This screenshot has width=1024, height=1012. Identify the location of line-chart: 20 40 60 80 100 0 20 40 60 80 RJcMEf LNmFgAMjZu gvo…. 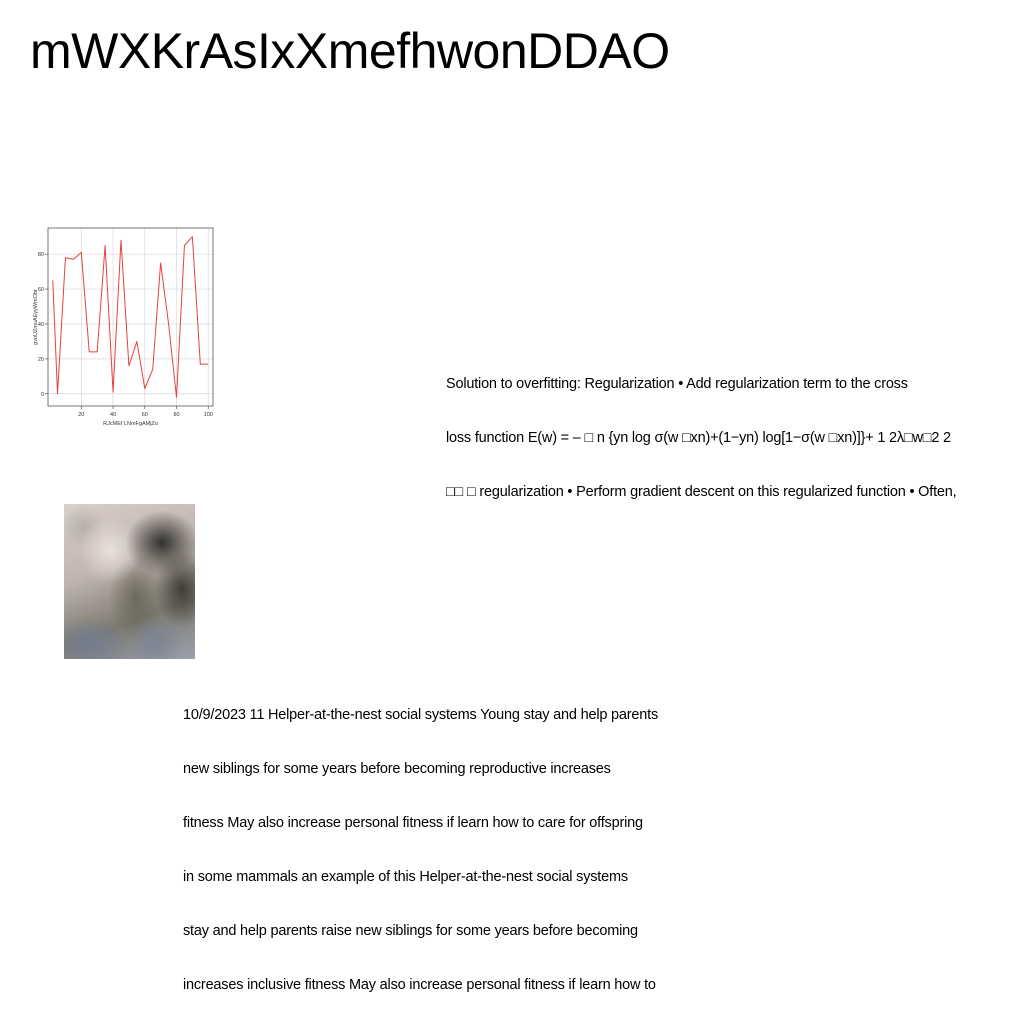
(125, 327).